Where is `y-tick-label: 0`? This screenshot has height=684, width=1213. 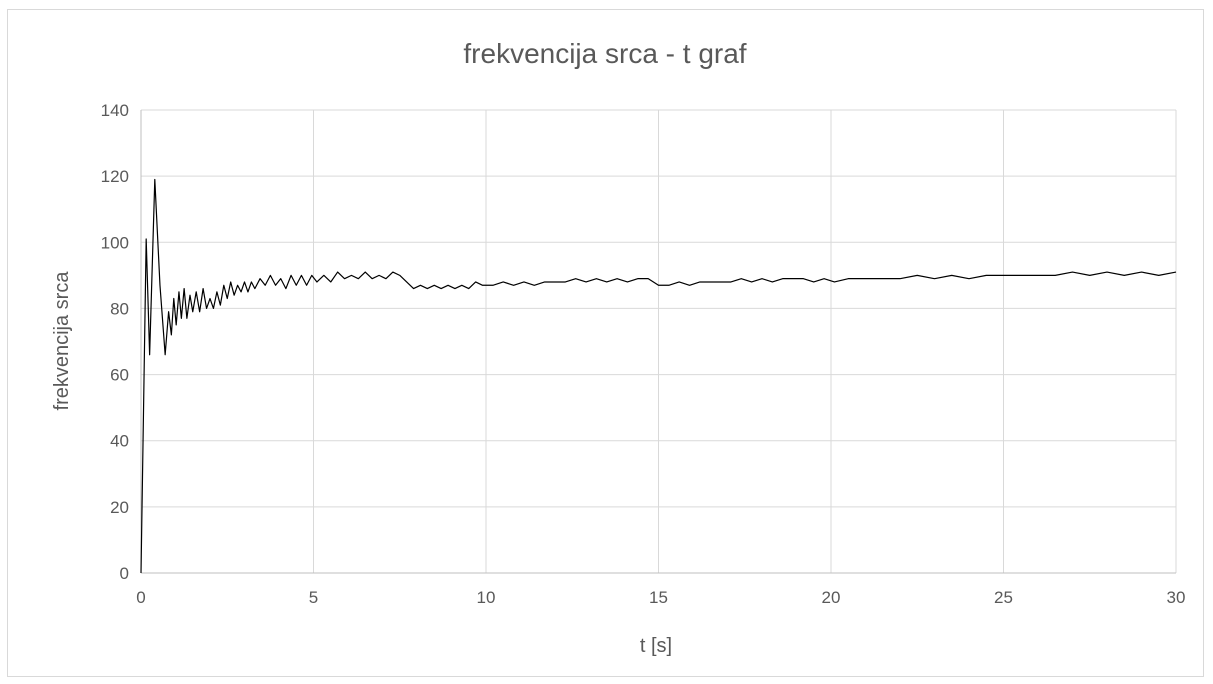
y-tick-label: 0 is located at coordinates (124, 573).